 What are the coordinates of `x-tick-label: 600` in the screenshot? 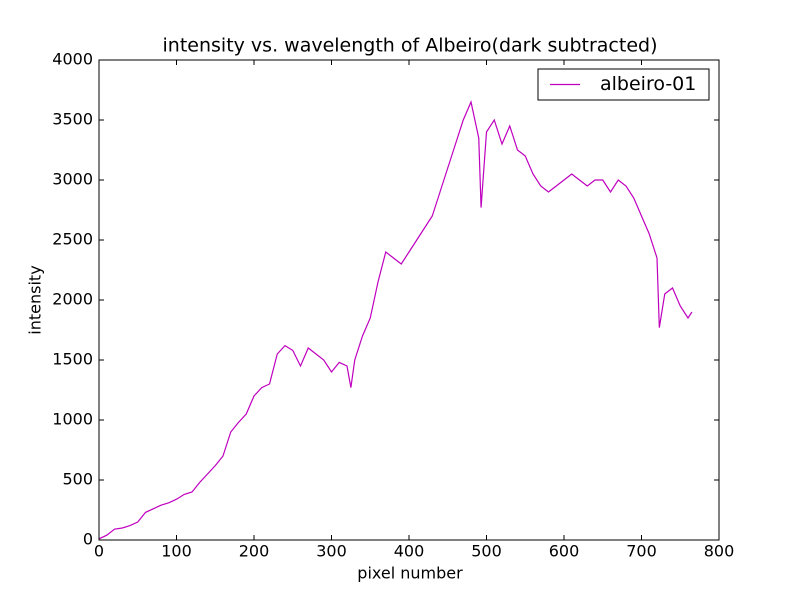 It's located at (564, 551).